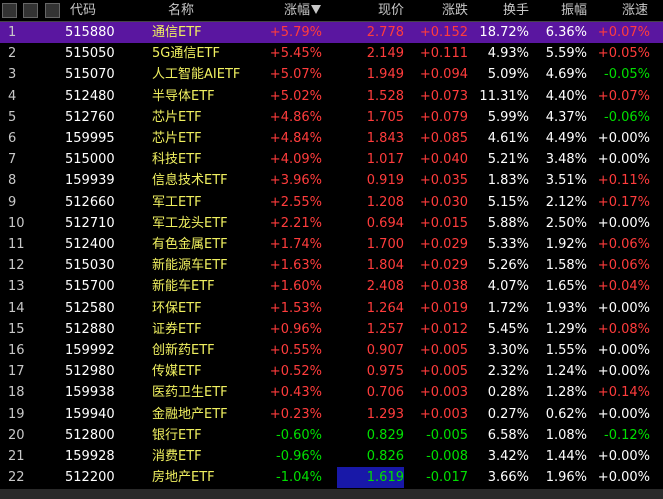  What do you see at coordinates (16, 223) in the screenshot?
I see `row-index: 10` at bounding box center [16, 223].